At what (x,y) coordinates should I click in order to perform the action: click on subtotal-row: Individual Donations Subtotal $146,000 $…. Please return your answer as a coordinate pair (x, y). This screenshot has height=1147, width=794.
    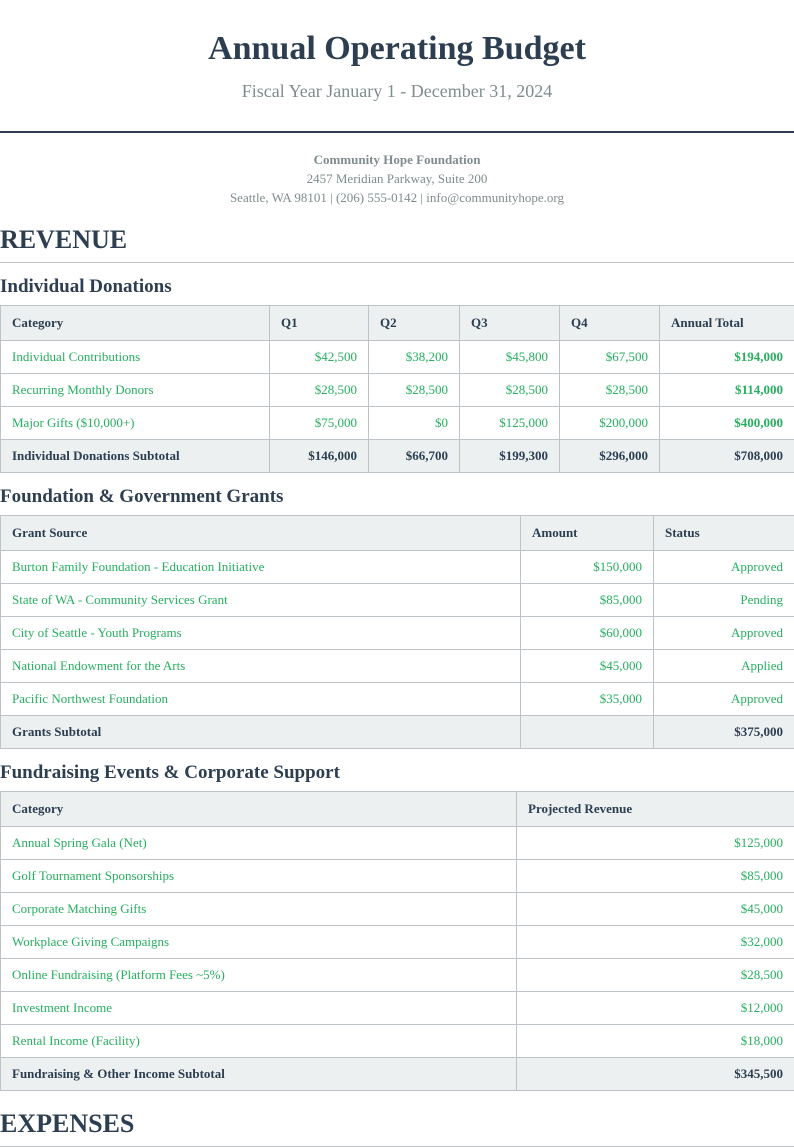
    Looking at the image, I should click on (397, 456).